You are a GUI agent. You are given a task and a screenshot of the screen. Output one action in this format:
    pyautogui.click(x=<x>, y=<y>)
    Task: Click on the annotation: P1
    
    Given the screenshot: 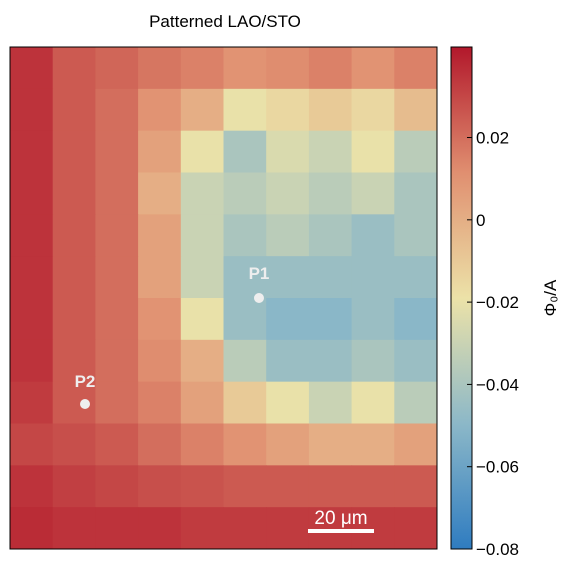 What is the action you would take?
    pyautogui.click(x=259, y=273)
    